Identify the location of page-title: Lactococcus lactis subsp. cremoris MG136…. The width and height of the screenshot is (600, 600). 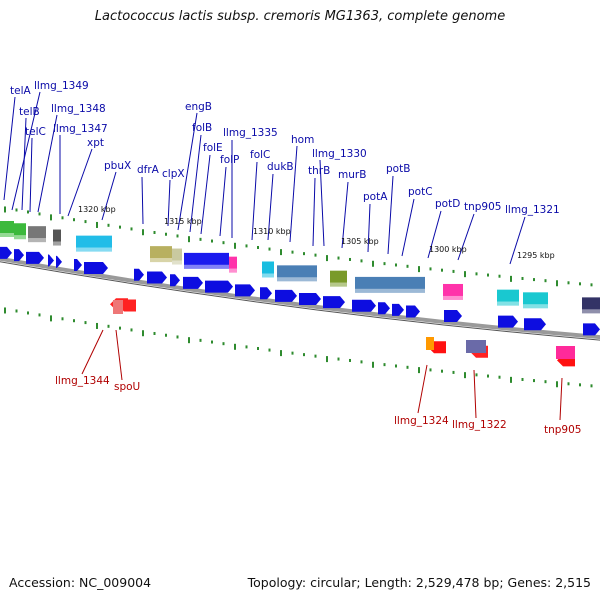
(300, 16).